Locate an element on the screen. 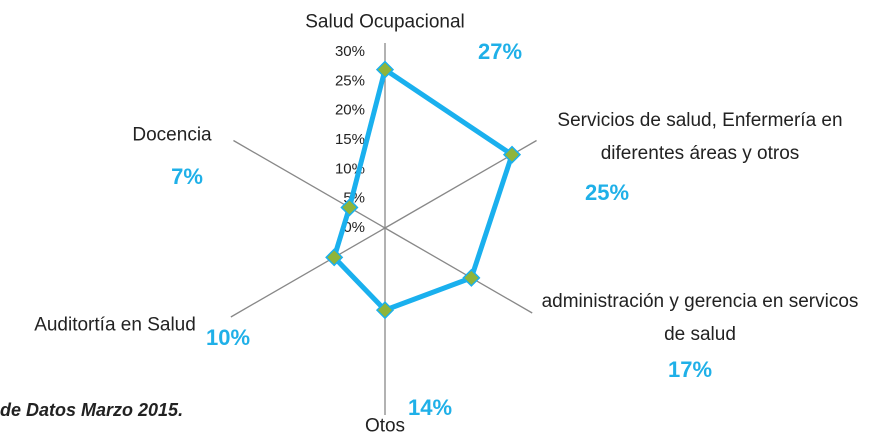 This screenshot has width=870, height=443. value-label: 17% is located at coordinates (690, 369).